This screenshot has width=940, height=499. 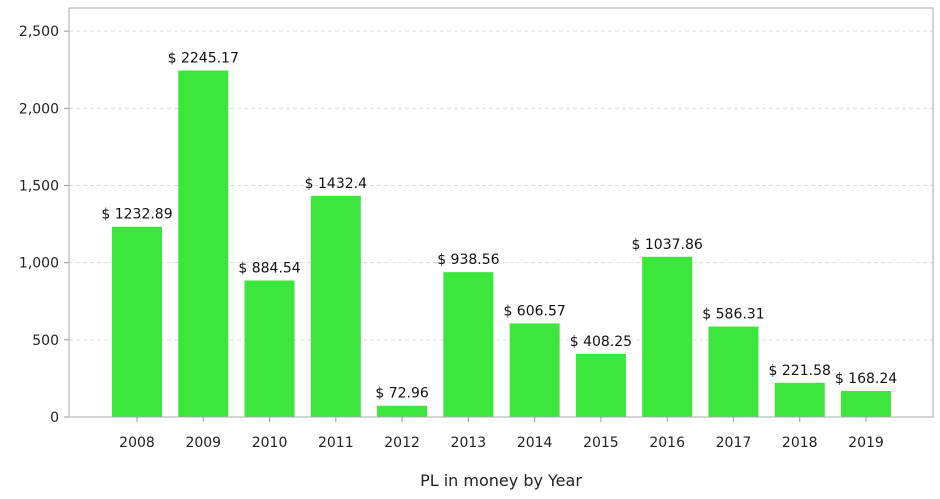 What do you see at coordinates (501, 480) in the screenshot?
I see `x-axis-title: PL in money by Year` at bounding box center [501, 480].